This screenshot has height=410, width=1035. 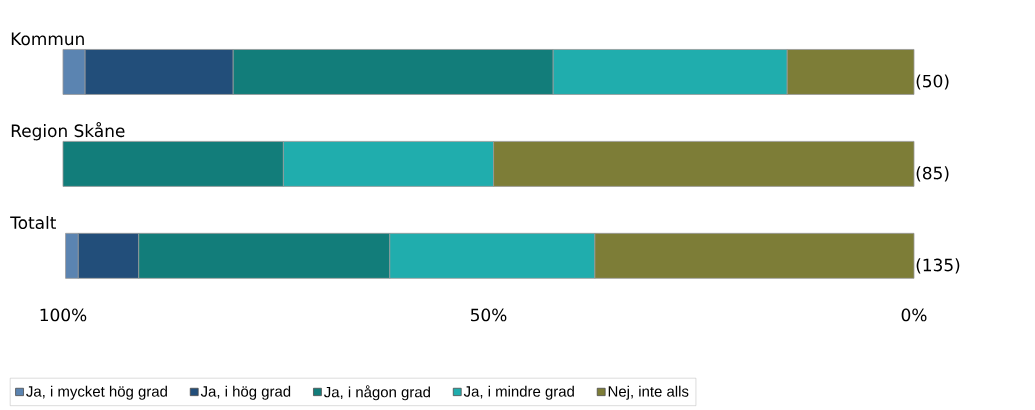 What do you see at coordinates (914, 315) in the screenshot?
I see `x-tick-label: 0%` at bounding box center [914, 315].